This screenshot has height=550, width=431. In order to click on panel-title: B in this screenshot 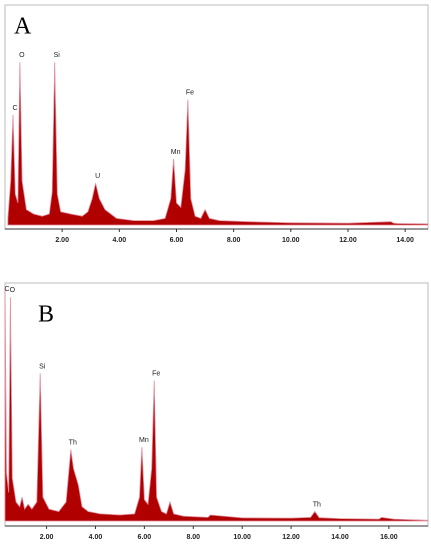, I will do `click(46, 315)`.